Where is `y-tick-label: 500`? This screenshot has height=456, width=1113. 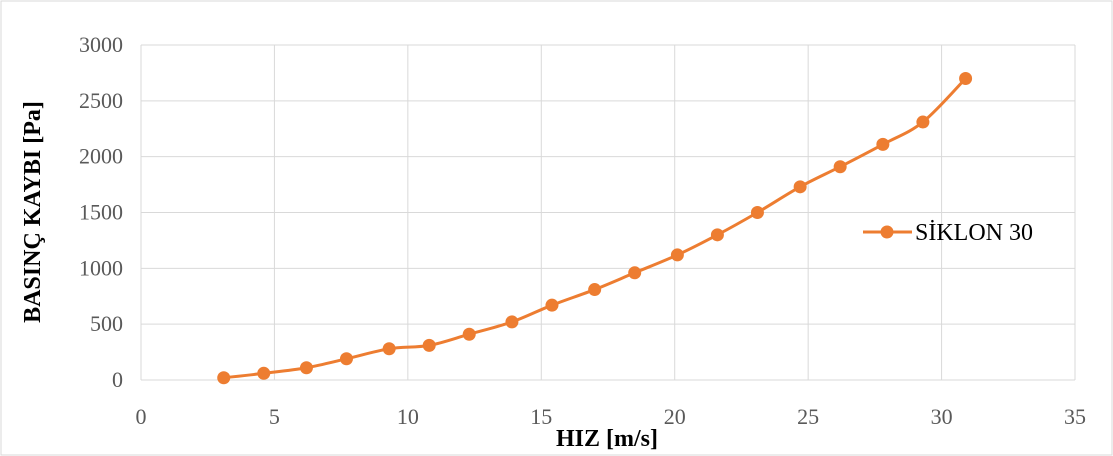 y-tick-label: 500 is located at coordinates (106, 323).